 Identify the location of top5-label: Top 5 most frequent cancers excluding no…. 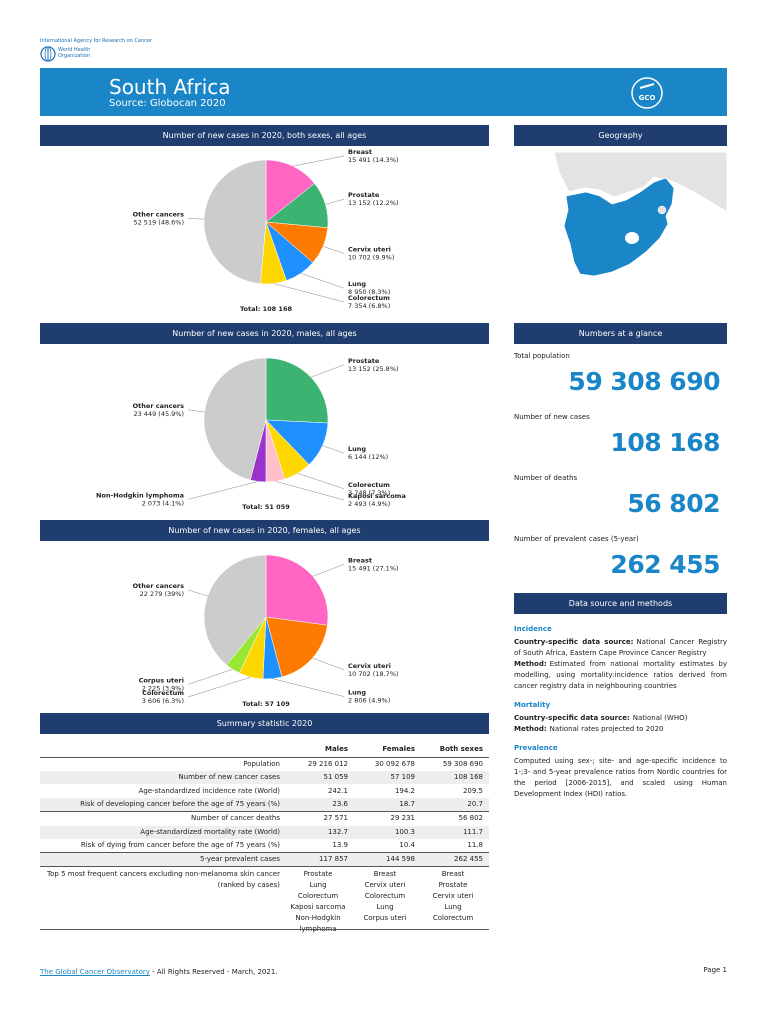
(163, 880).